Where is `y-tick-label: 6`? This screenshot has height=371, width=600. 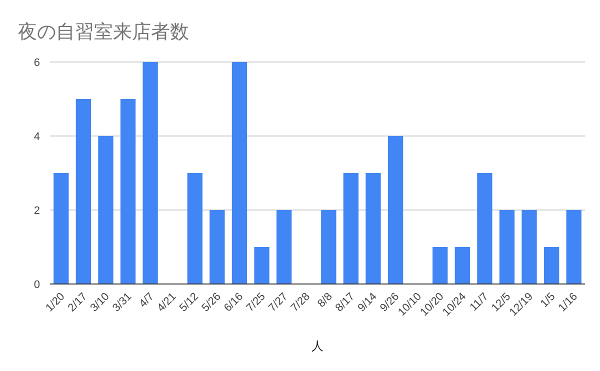
y-tick-label: 6 is located at coordinates (37, 63).